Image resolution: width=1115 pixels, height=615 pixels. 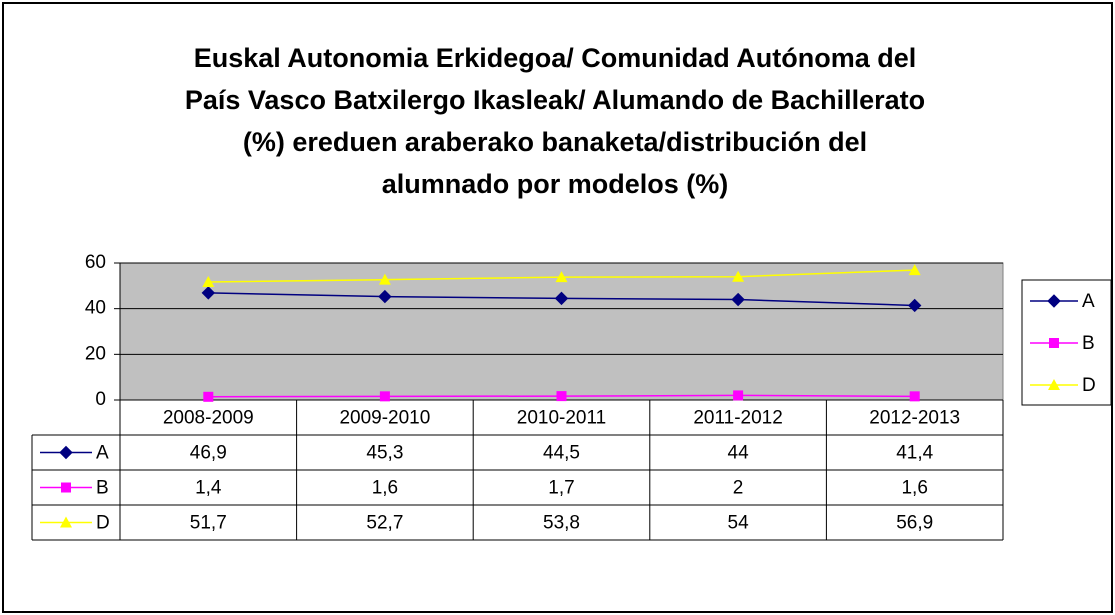 What do you see at coordinates (100, 399) in the screenshot?
I see `y-tick-label: 0` at bounding box center [100, 399].